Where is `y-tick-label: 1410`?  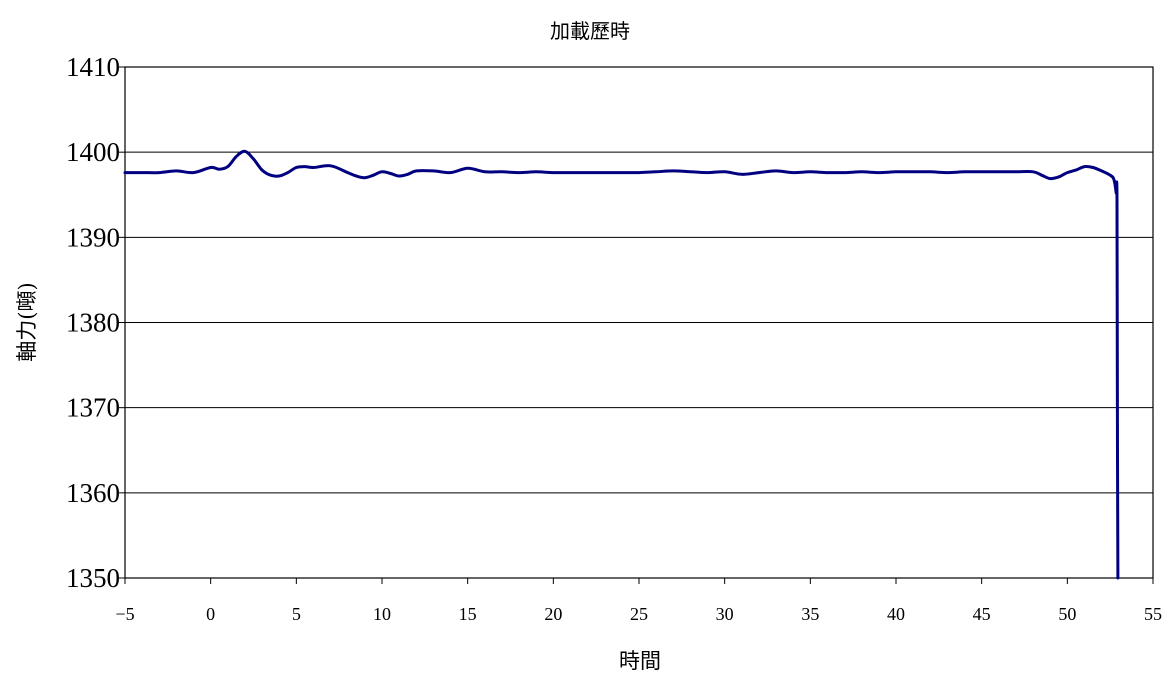
y-tick-label: 1410 is located at coordinates (93, 67).